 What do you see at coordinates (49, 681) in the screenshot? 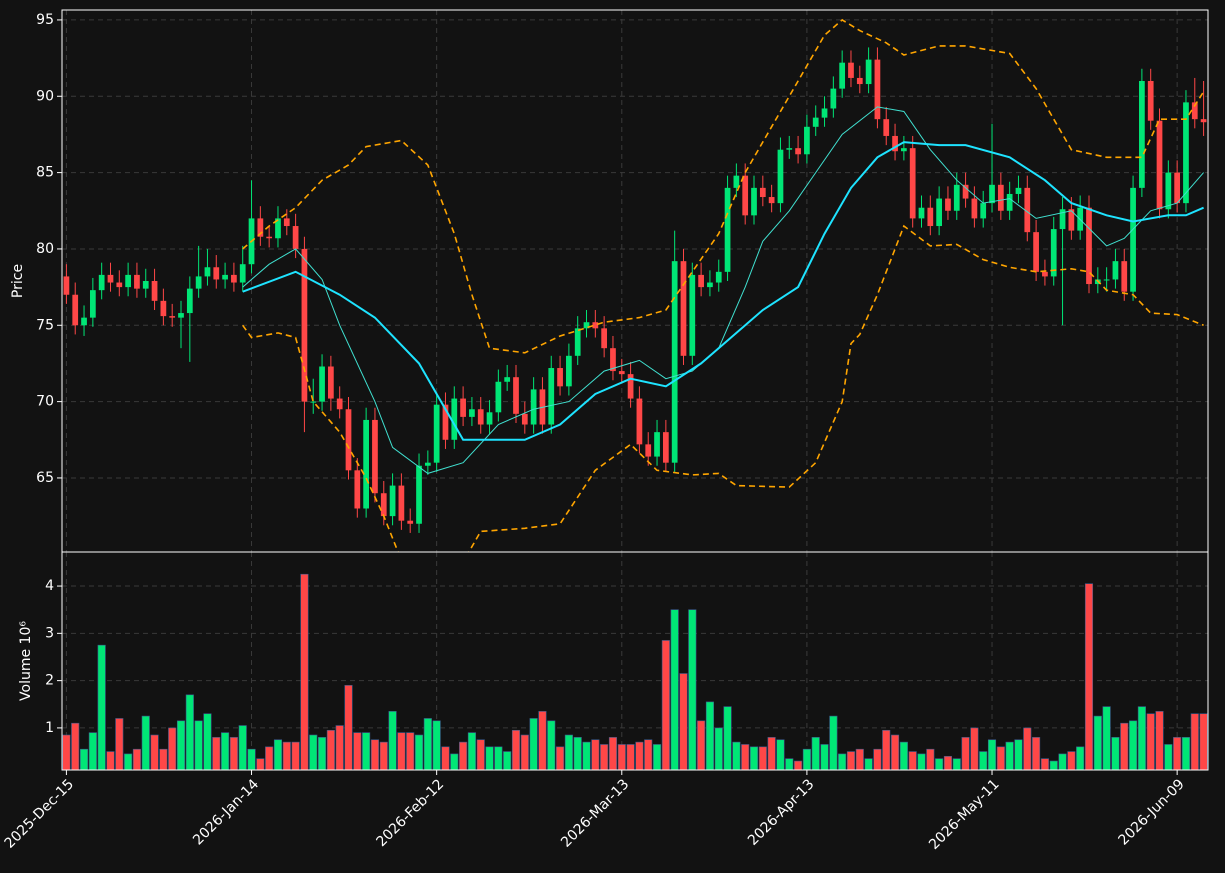
I see `y-tick-label: 2` at bounding box center [49, 681].